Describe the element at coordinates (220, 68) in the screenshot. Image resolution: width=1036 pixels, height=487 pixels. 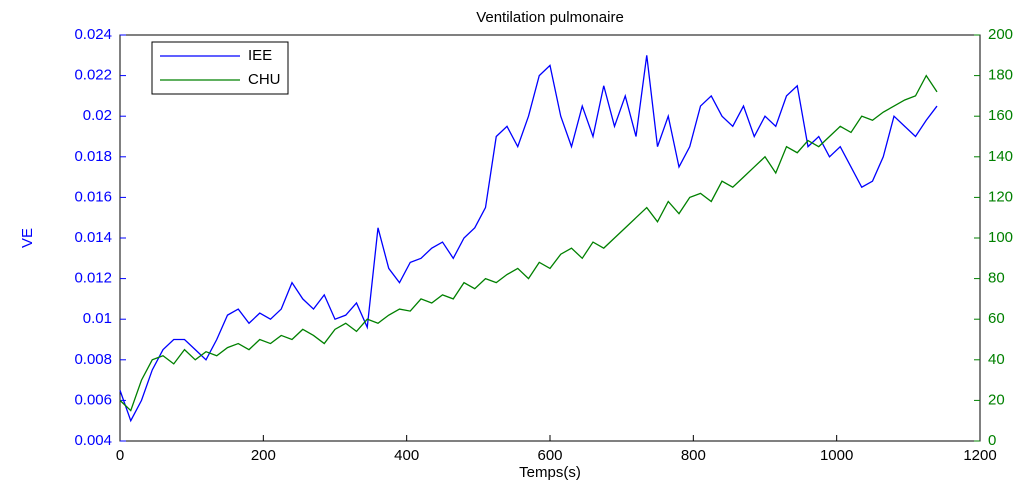
I see `legend` at that location.